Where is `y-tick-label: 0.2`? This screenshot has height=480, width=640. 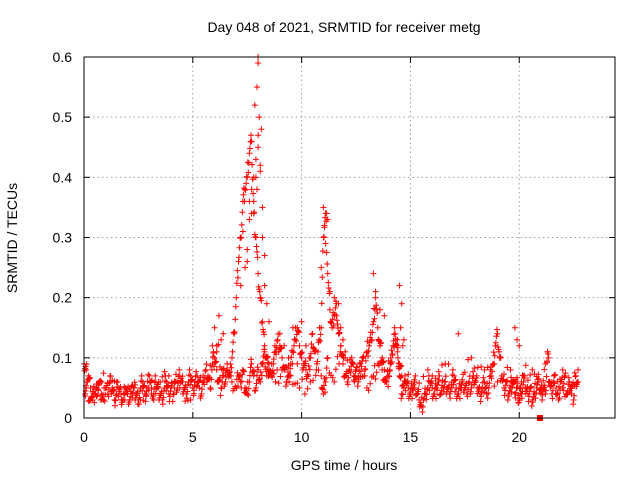 y-tick-label: 0.2 is located at coordinates (63, 298).